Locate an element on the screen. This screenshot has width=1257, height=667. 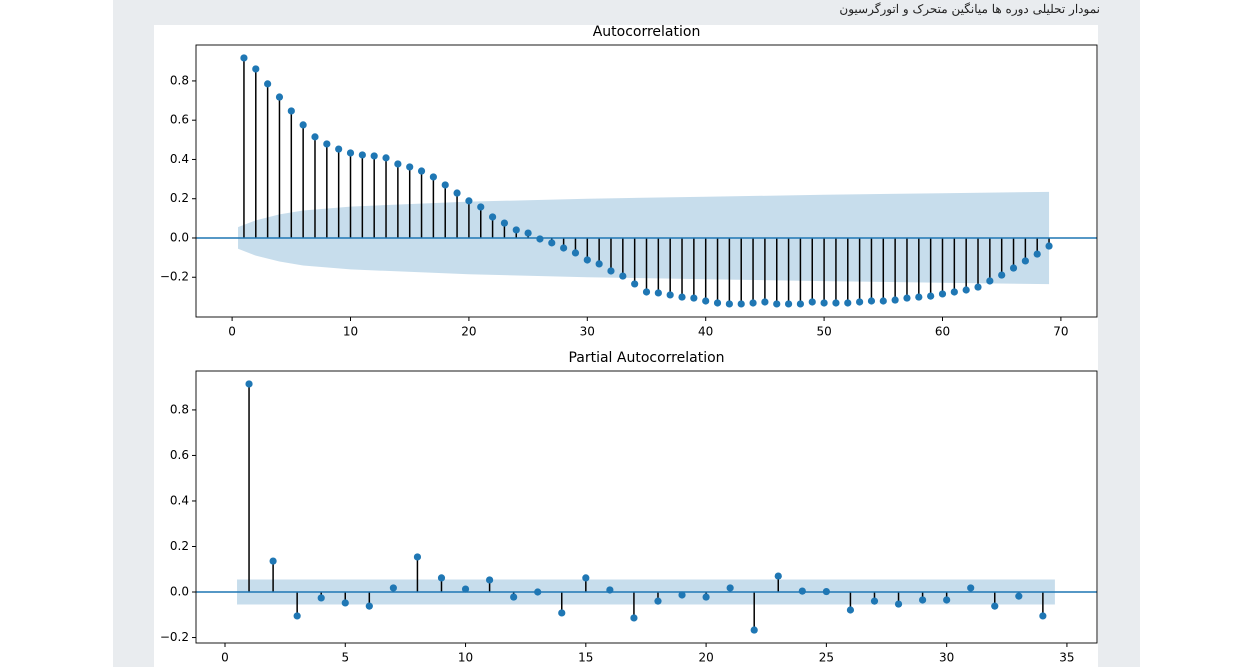
chart-title: Autocorrelation is located at coordinates (647, 32).